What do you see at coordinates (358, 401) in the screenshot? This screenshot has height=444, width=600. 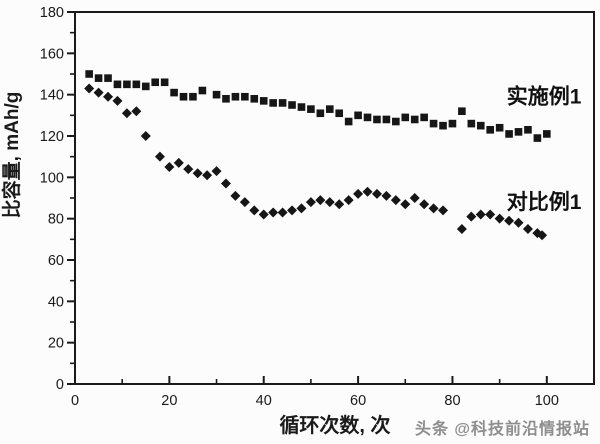 I see `x-tick-label: 60` at bounding box center [358, 401].